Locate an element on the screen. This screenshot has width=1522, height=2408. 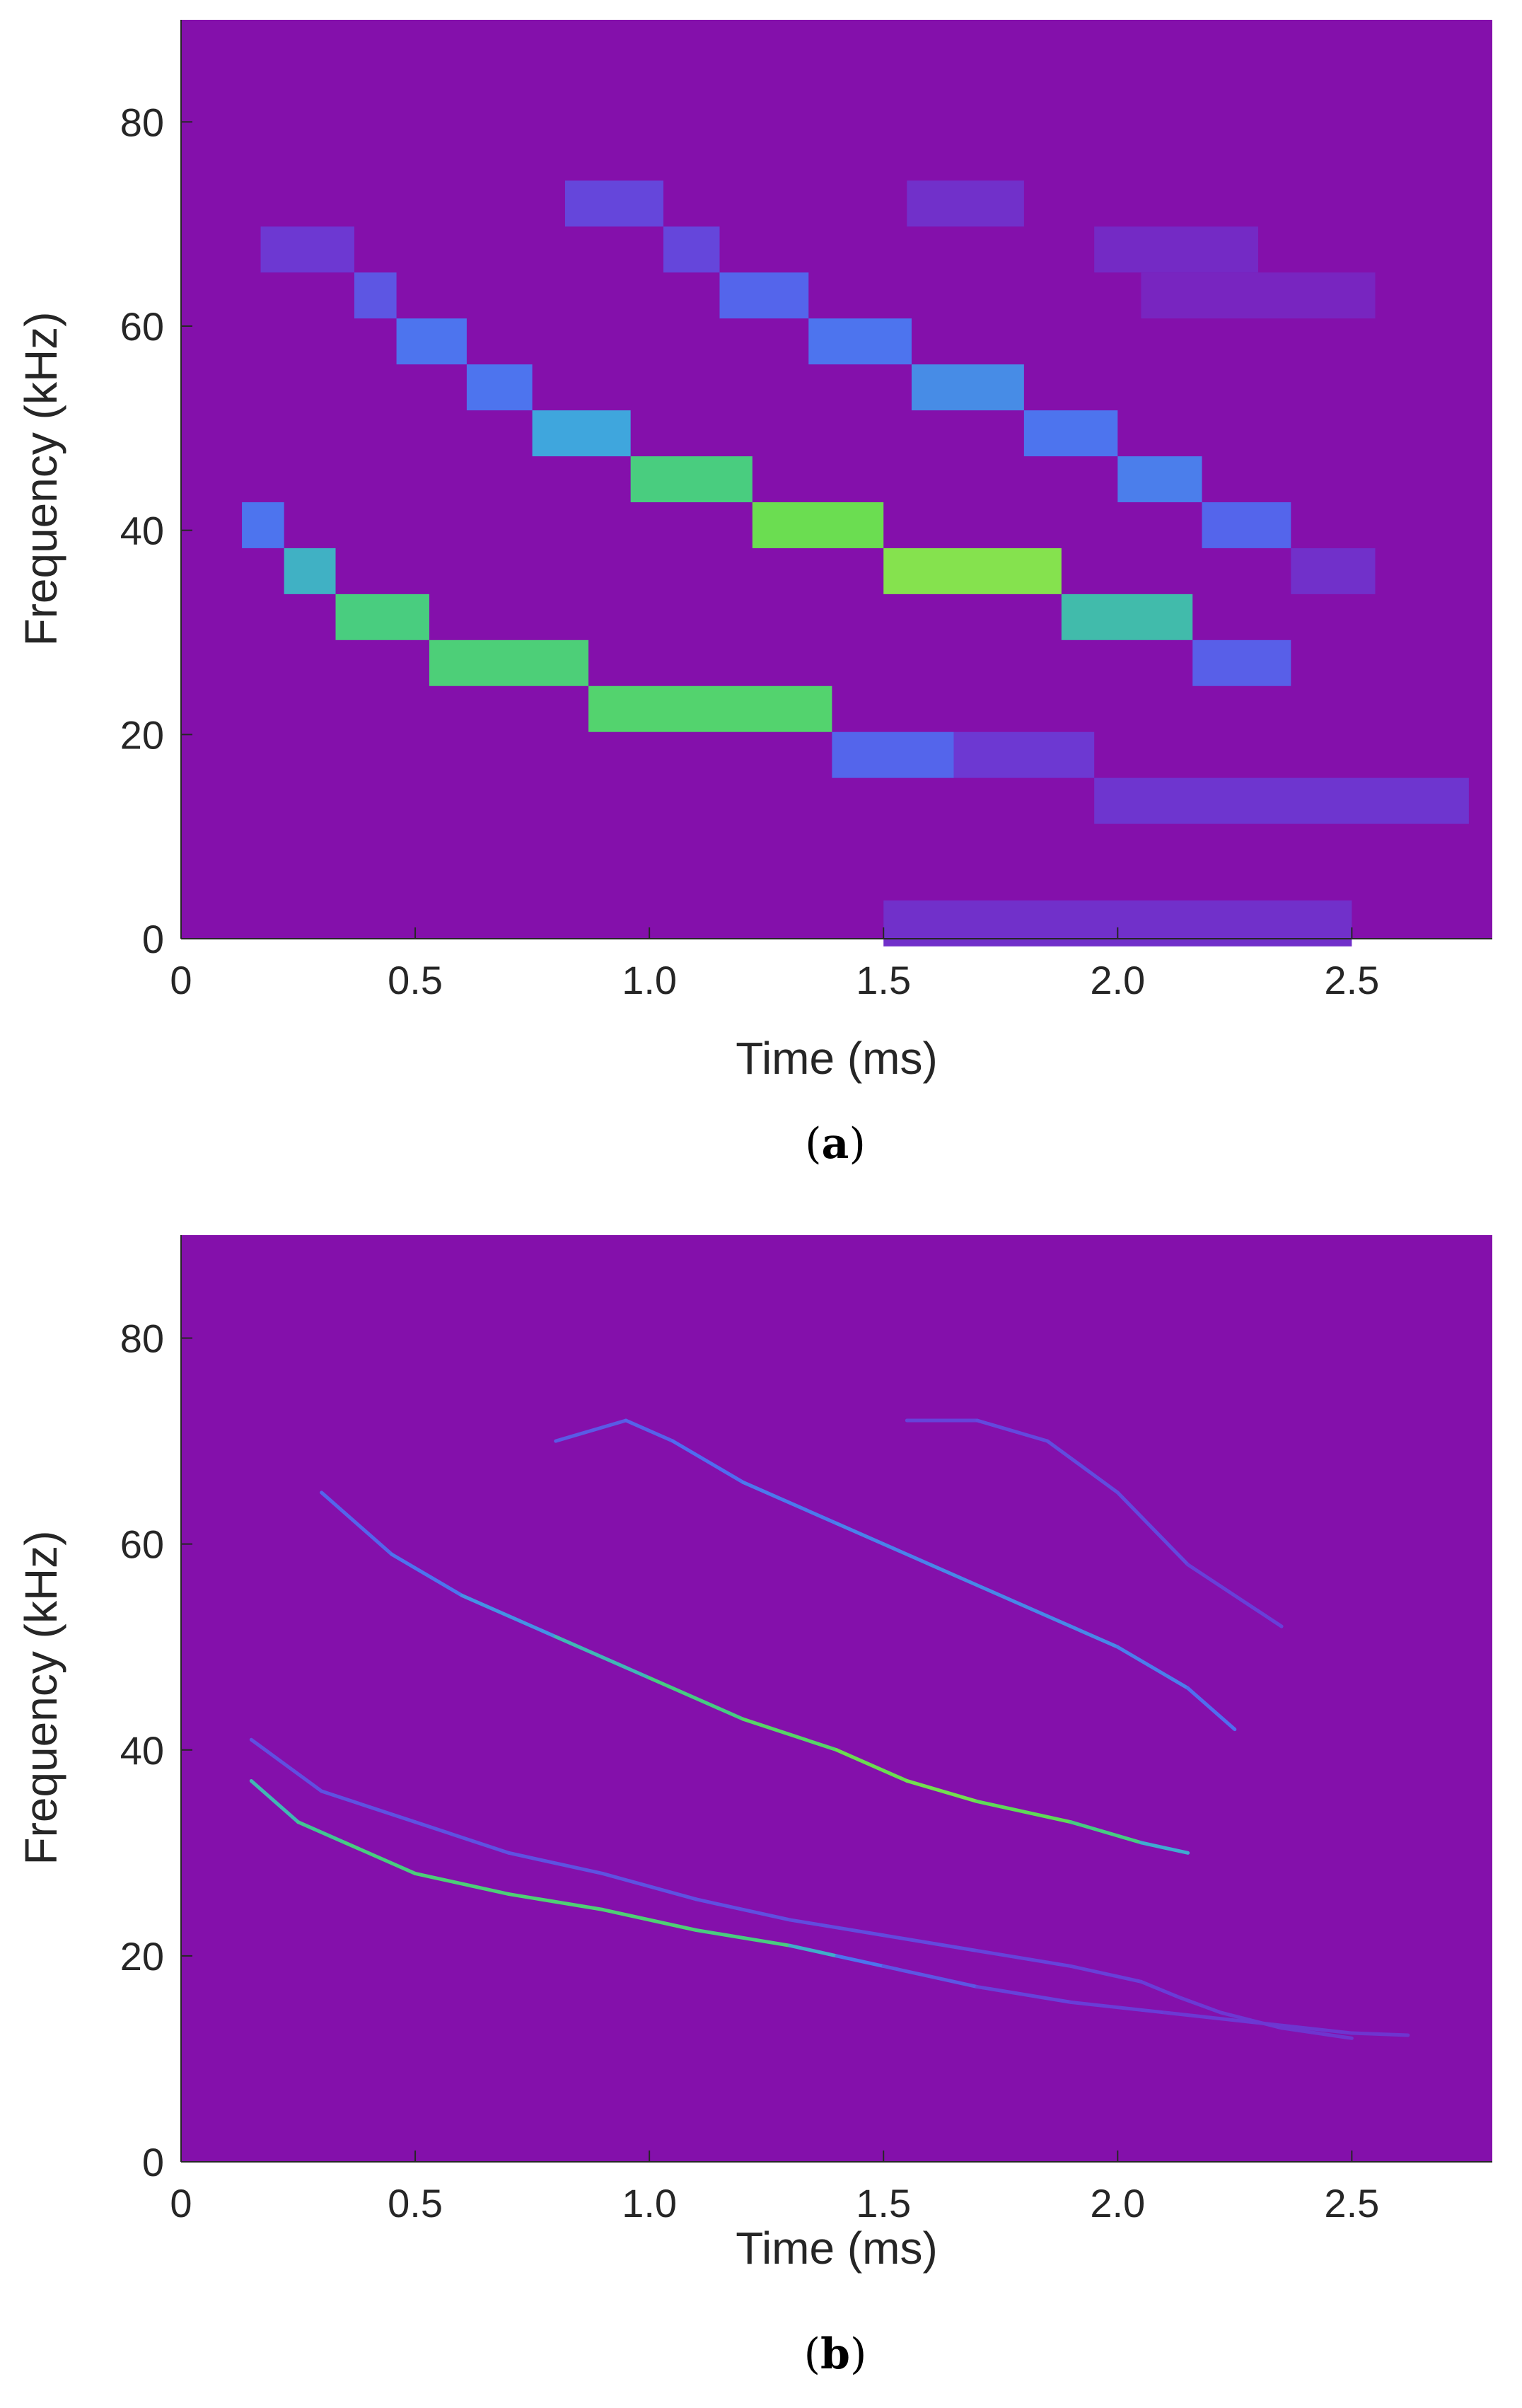
y-tick-label: 20 is located at coordinates (142, 1956).